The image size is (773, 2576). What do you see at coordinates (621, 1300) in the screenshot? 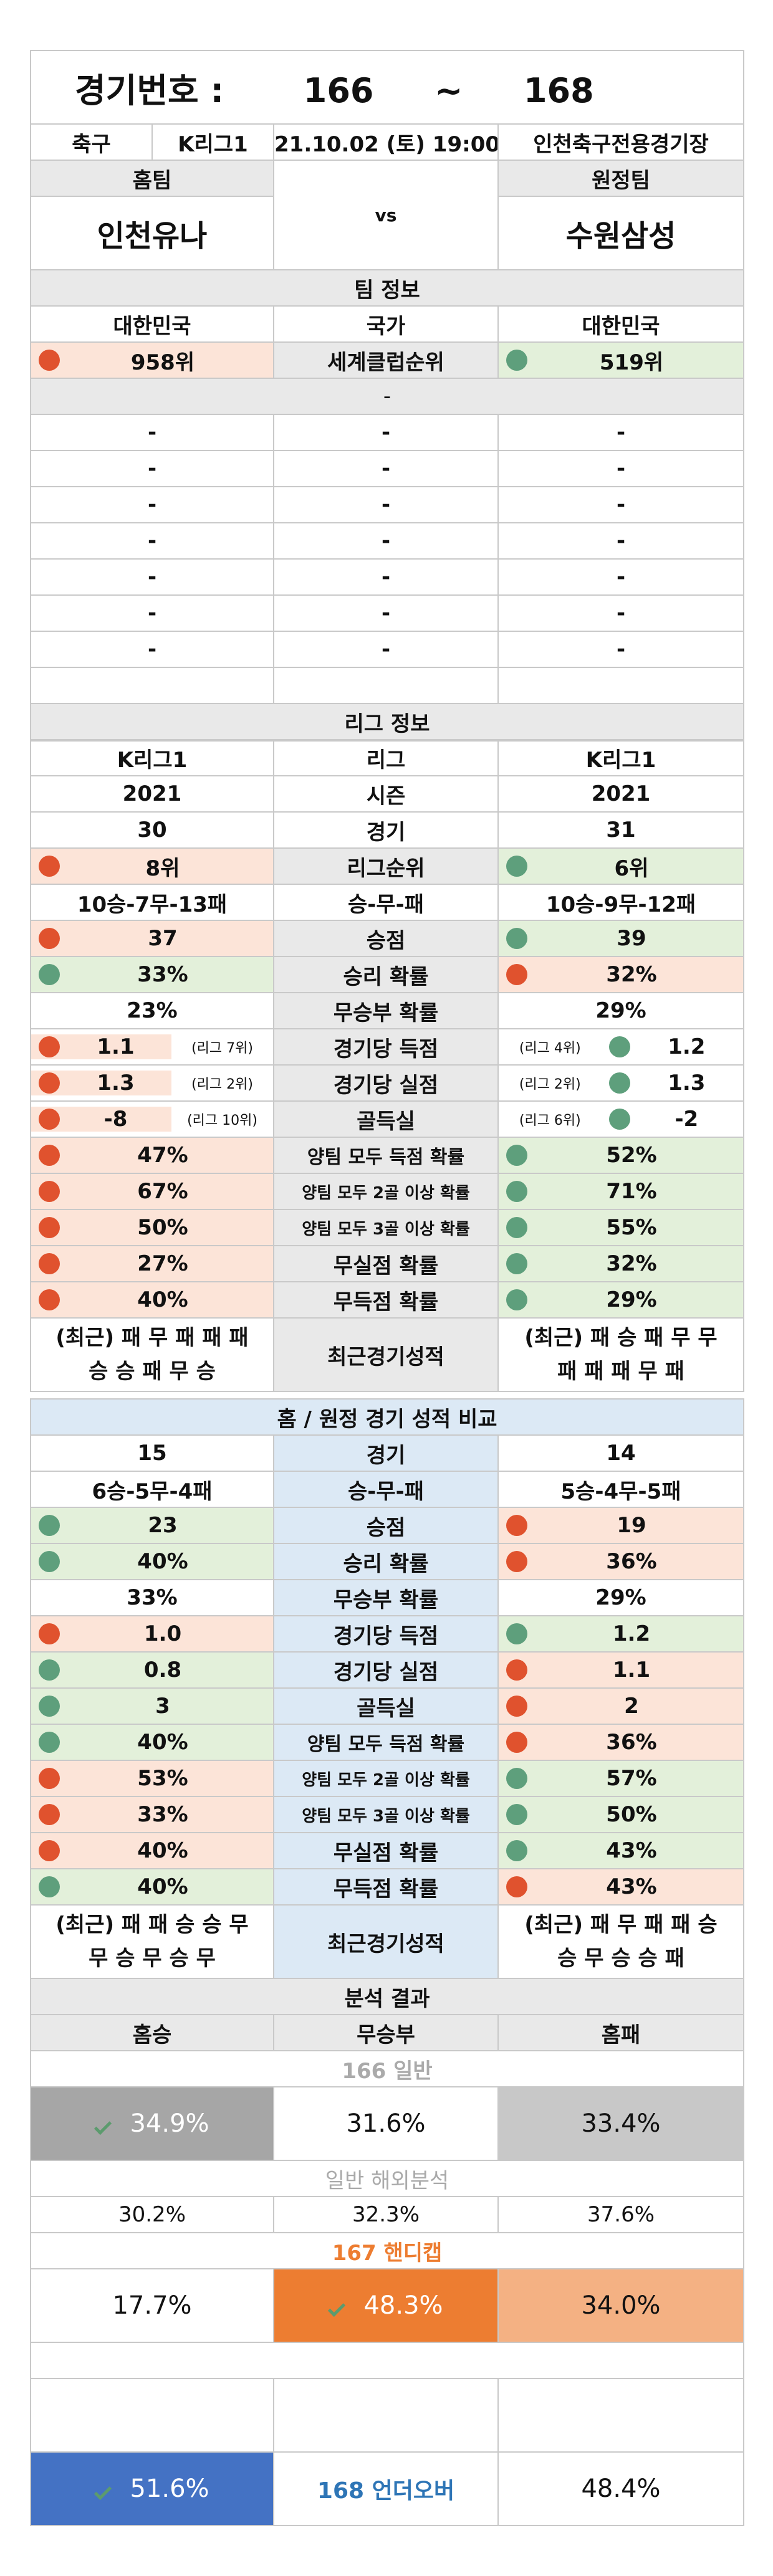
I see `away-no-score: 29%` at bounding box center [621, 1300].